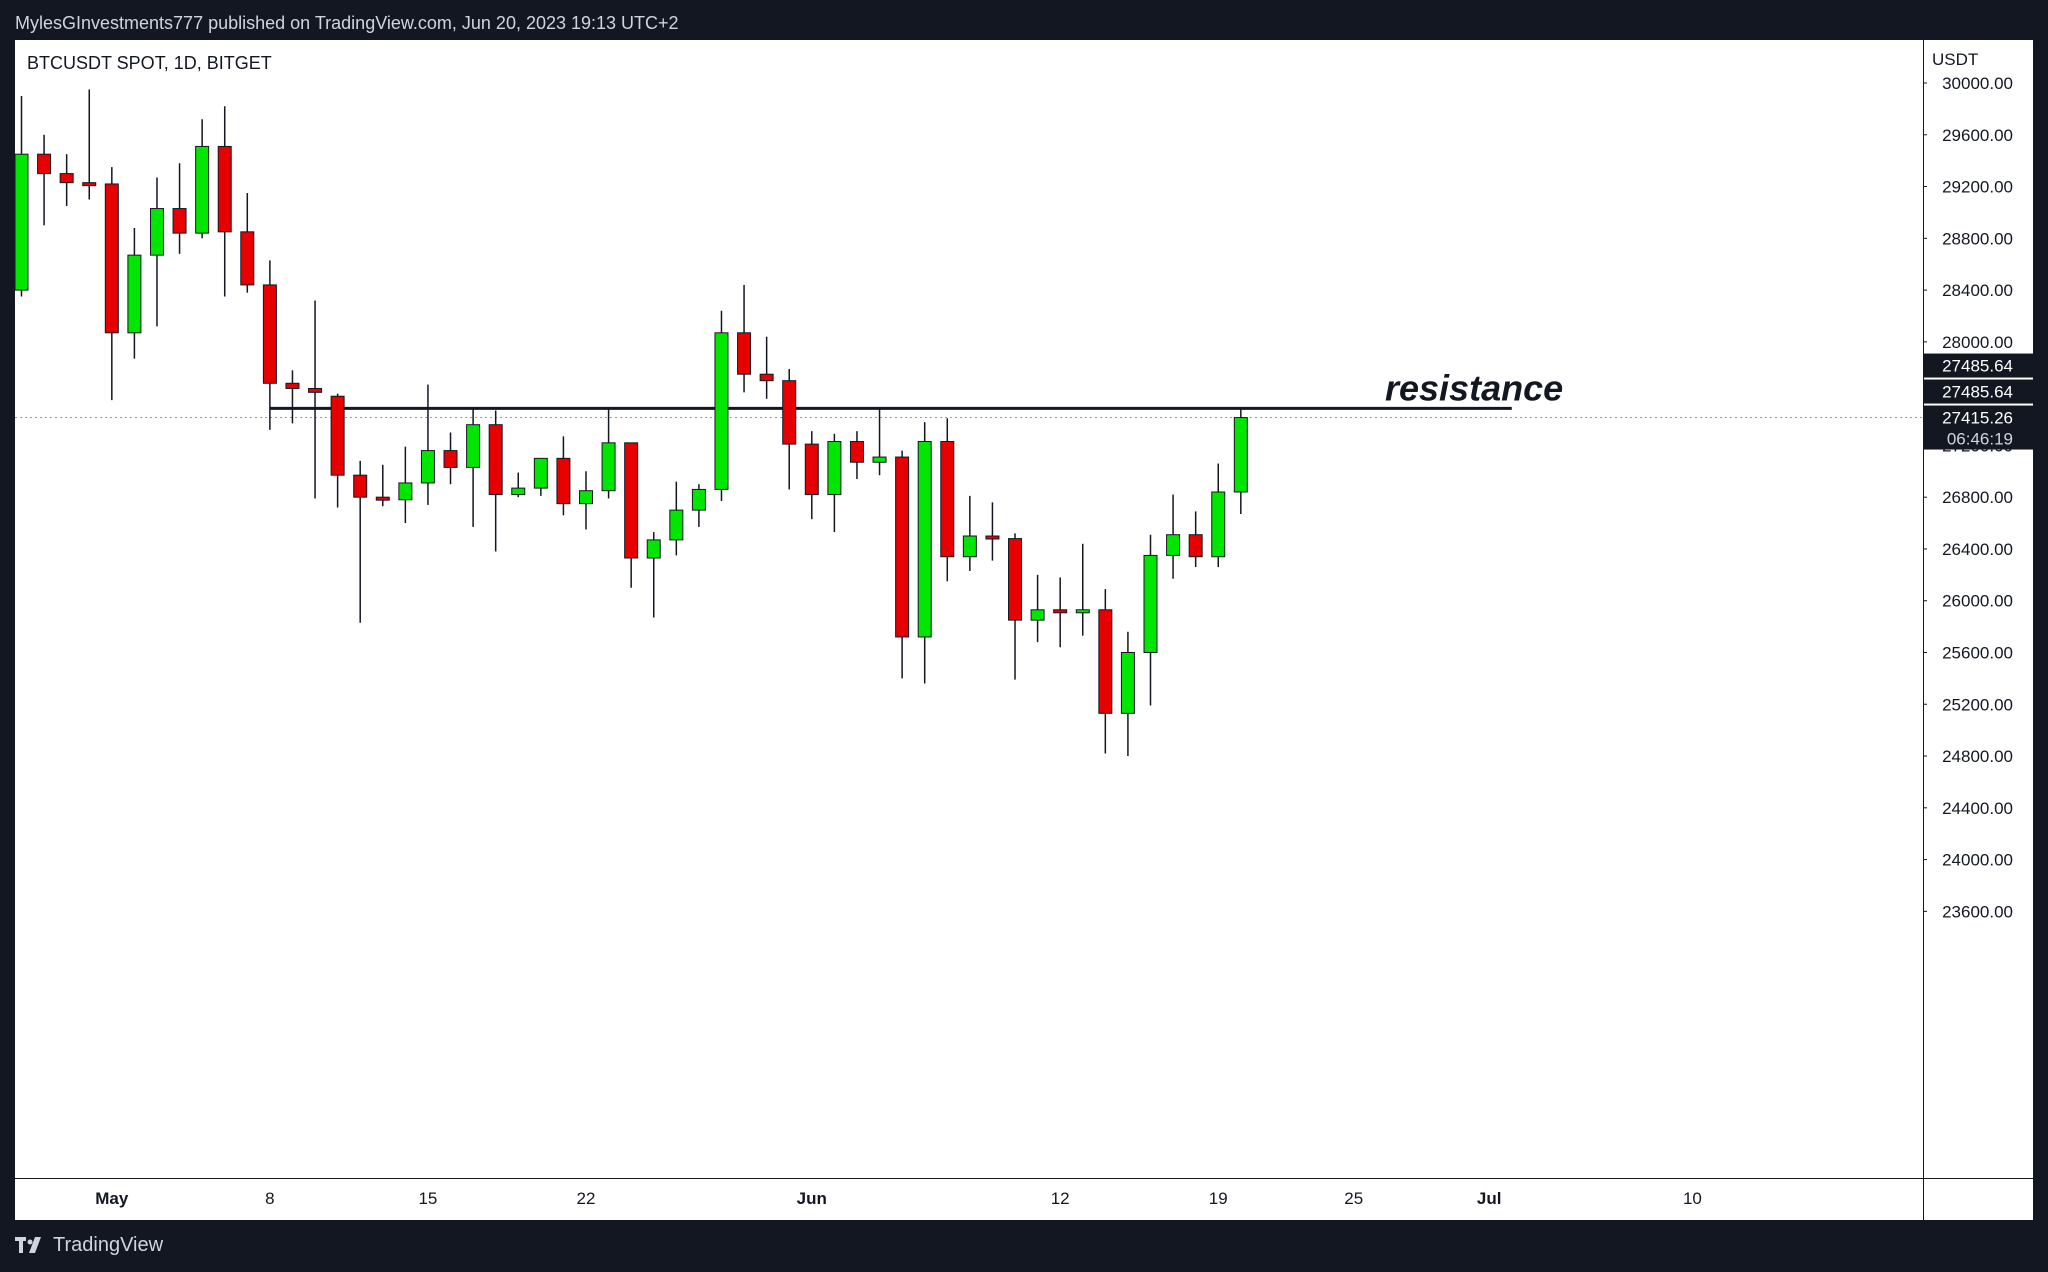 The width and height of the screenshot is (2048, 1272). I want to click on price-tick-label: 26800.00, so click(1977, 497).